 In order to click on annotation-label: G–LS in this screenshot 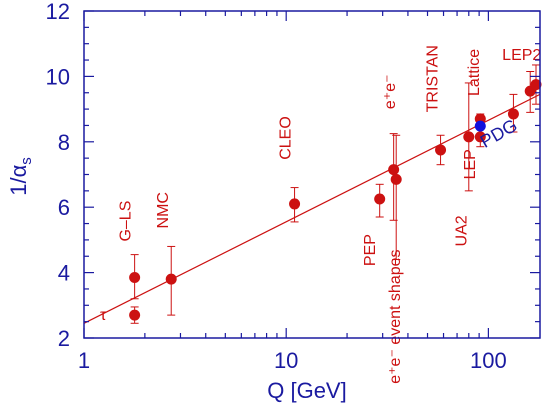, I will do `click(126, 221)`.